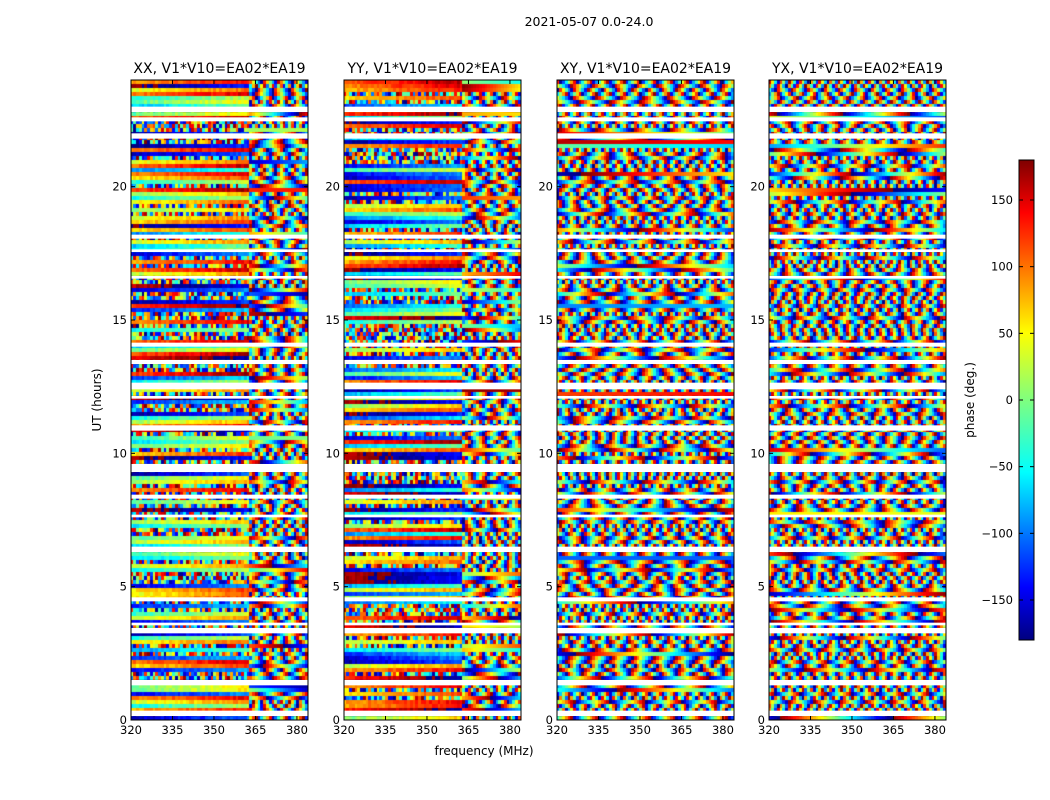  I want to click on panel-title: YX, V1*V10=EA02*EA19, so click(857, 69).